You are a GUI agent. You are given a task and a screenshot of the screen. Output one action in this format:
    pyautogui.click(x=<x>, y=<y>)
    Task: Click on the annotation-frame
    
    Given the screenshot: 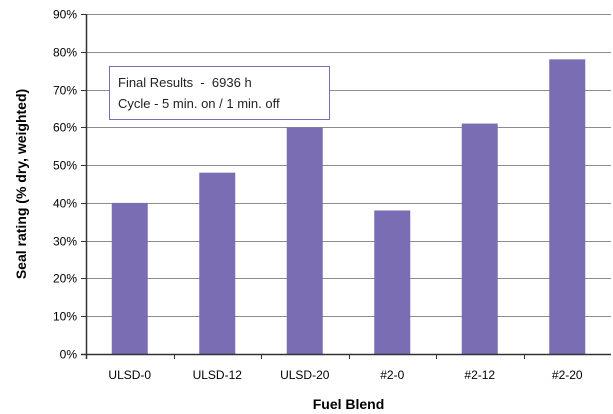 What is the action you would take?
    pyautogui.click(x=219, y=93)
    